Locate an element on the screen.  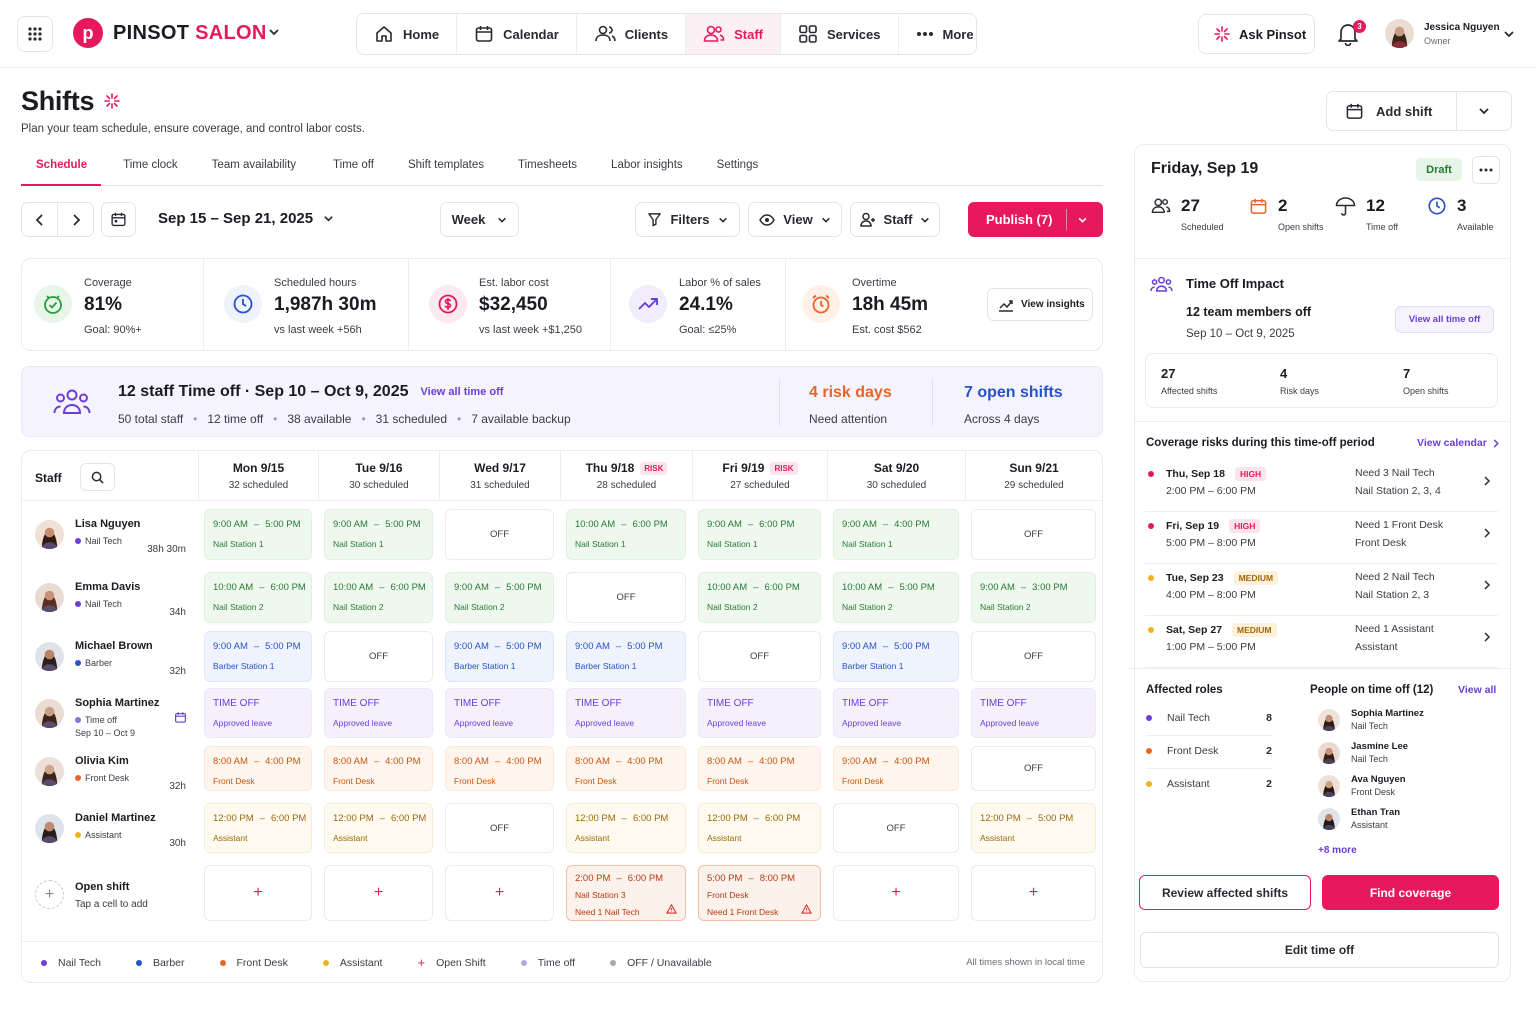
find-coverage-button: Find coverage is located at coordinates (1410, 892).